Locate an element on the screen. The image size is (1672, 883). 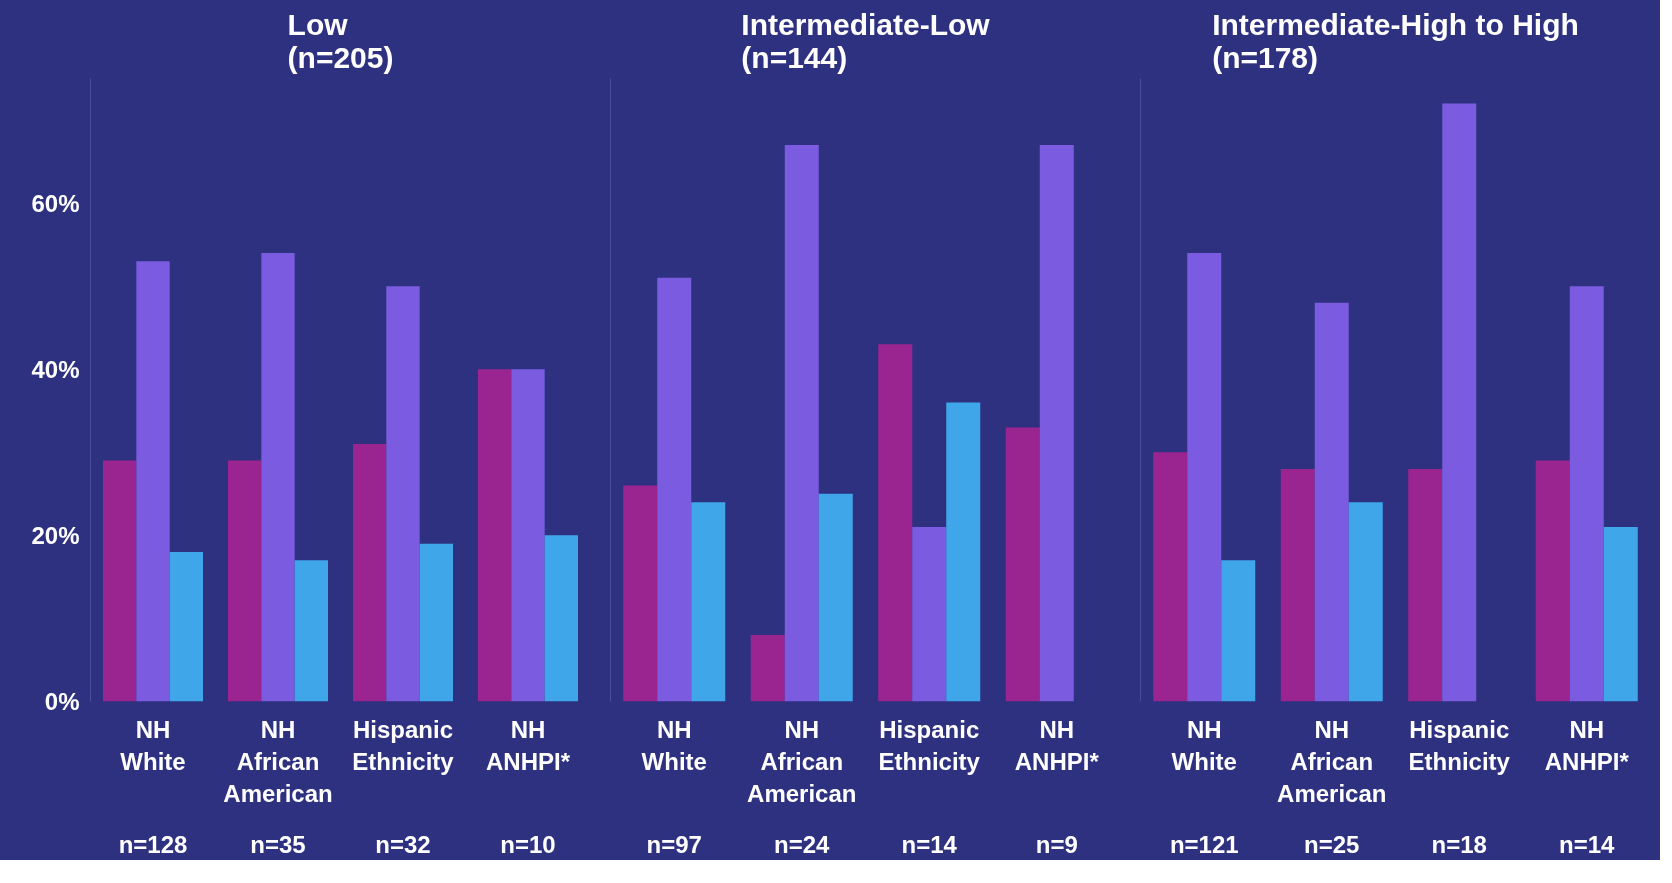
text: n=97 is located at coordinates (674, 844).